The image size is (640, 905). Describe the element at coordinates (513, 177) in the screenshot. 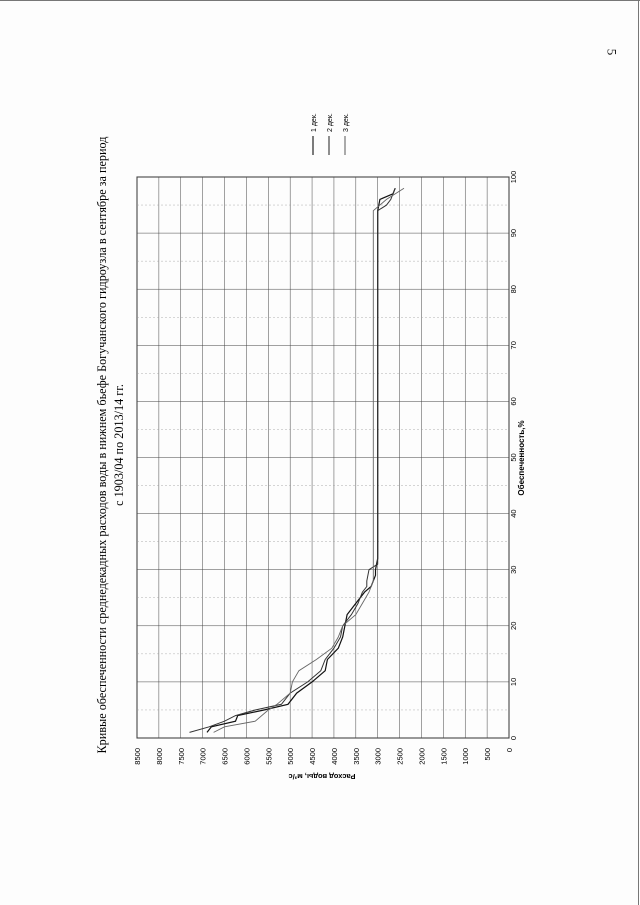

I see `x-tick-label: 100` at that location.